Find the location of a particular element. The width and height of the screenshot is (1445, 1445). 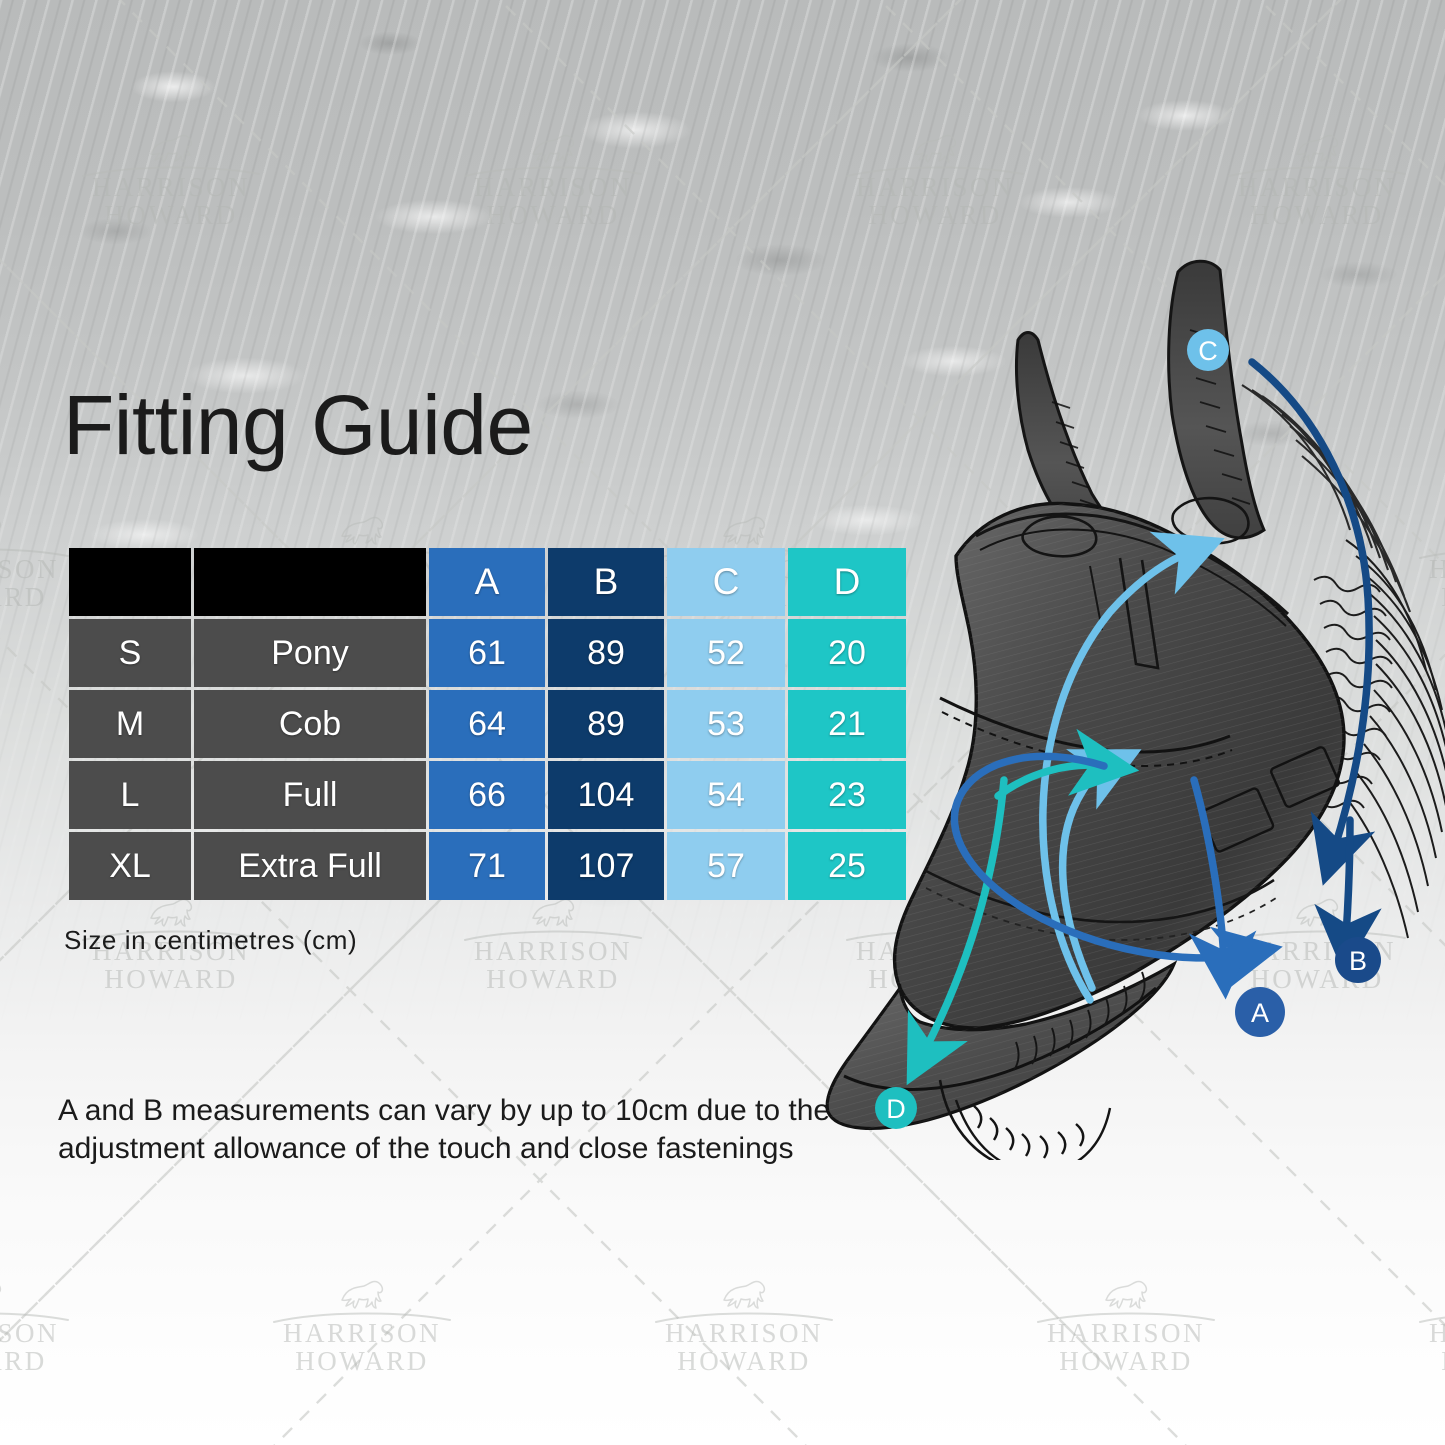

table-row: XL Extra Full 71 107 57 25 is located at coordinates (487, 866).